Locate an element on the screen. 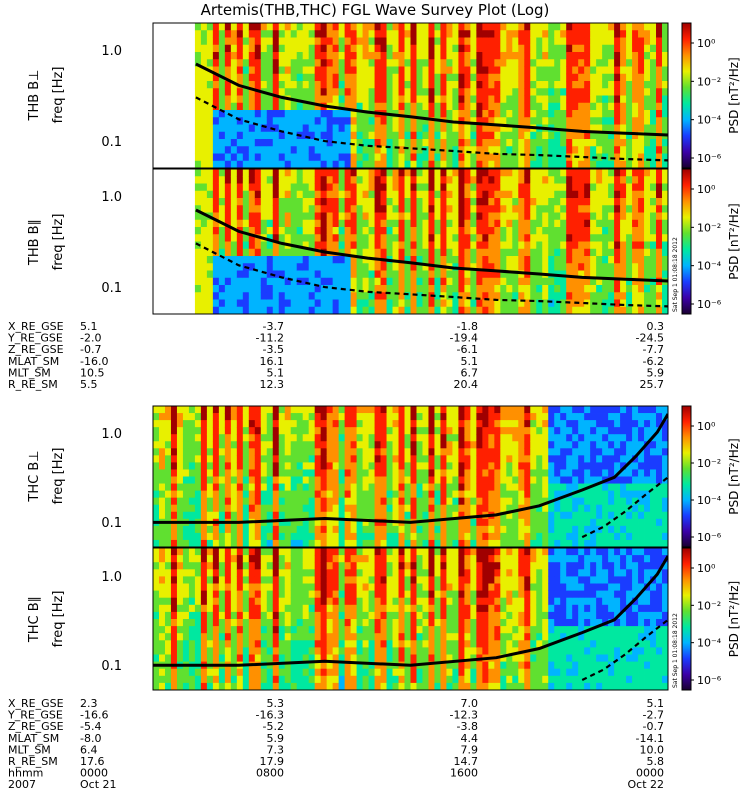 Image resolution: width=750 pixels, height=800 pixels. spectrogram-thb-perp is located at coordinates (410, 95).